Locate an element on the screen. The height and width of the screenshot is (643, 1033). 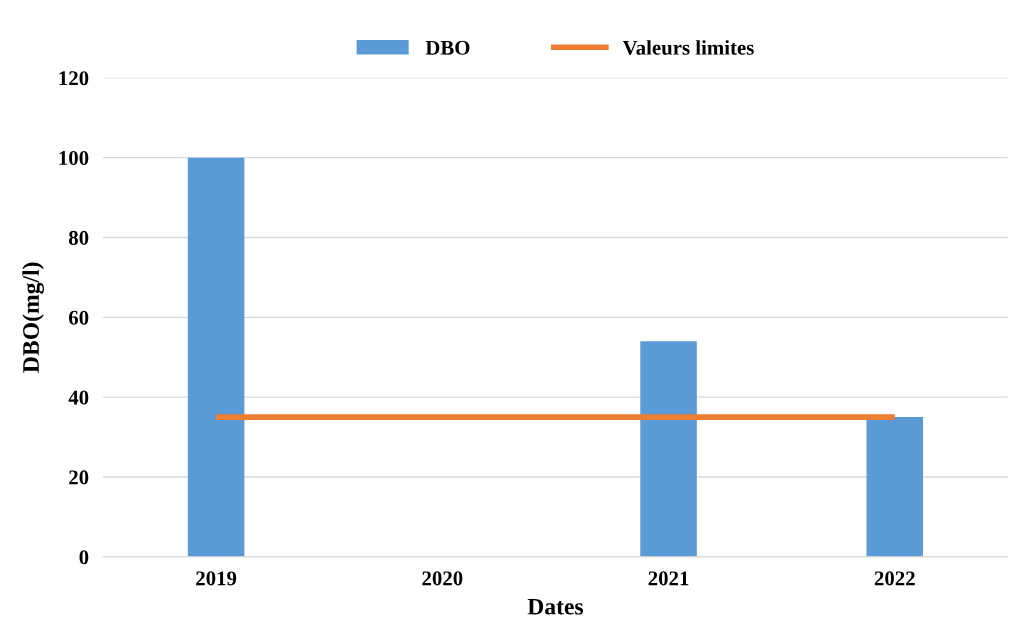
legend-label: Valeurs limites is located at coordinates (688, 47).